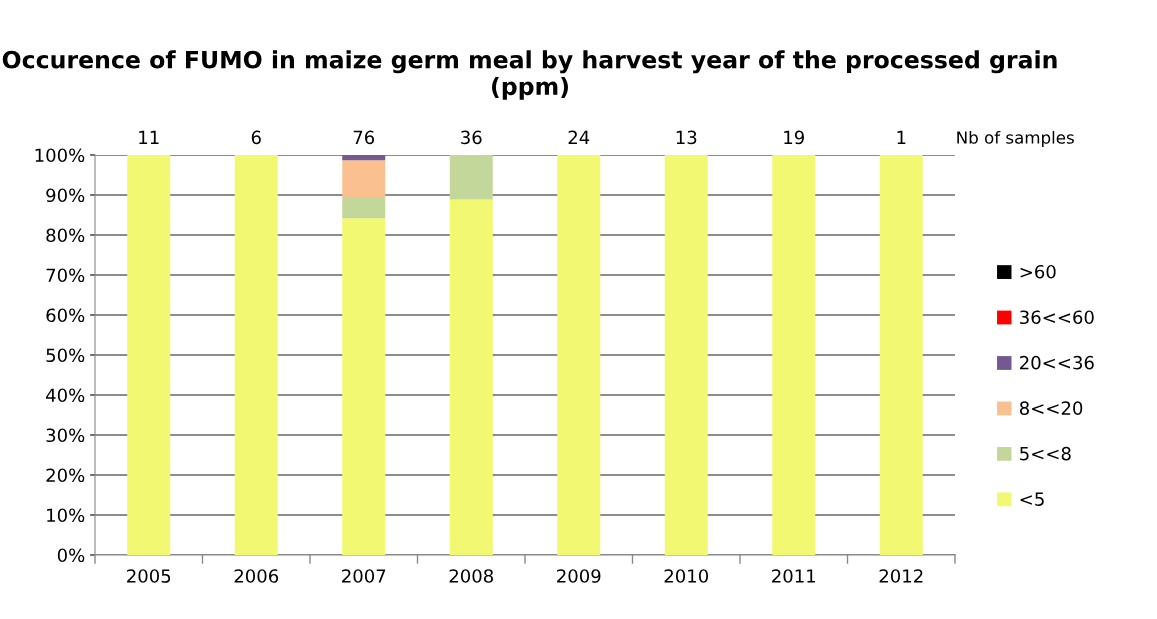 Image resolution: width=1157 pixels, height=619 pixels. I want to click on legend-label: 20<<36, so click(1057, 362).